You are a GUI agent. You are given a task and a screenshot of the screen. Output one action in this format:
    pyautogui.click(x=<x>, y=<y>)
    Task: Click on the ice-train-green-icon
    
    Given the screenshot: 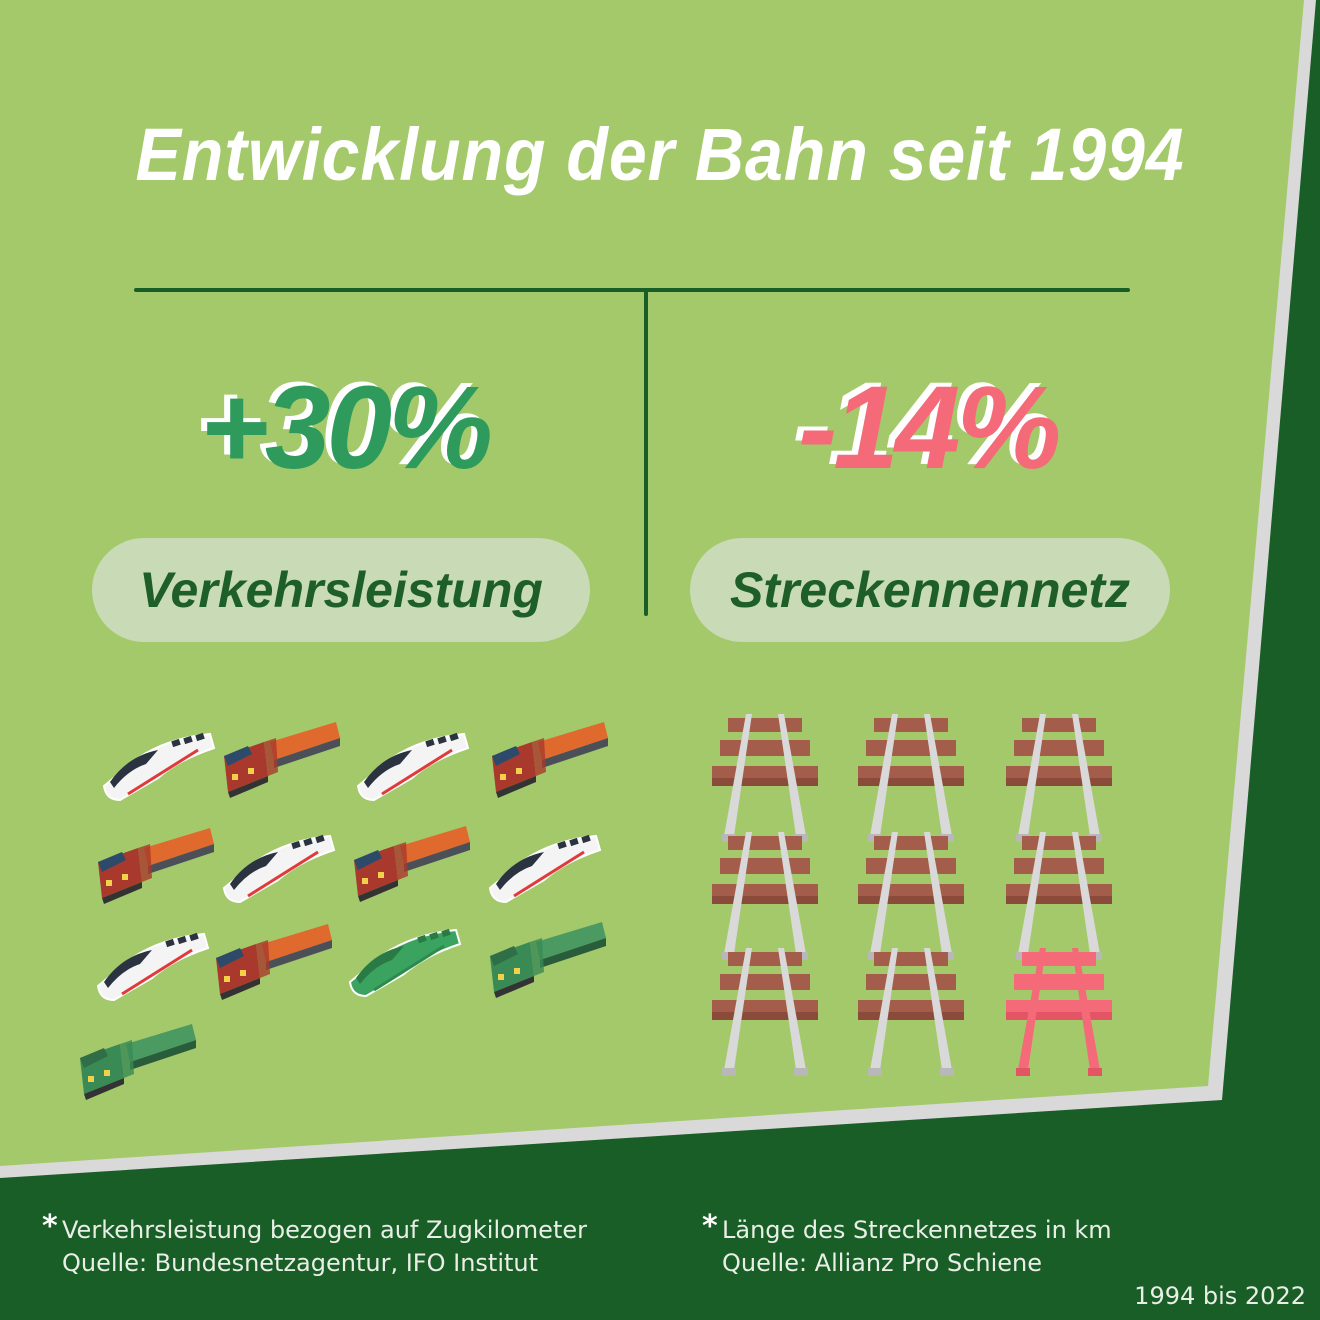 What is the action you would take?
    pyautogui.click(x=404, y=959)
    